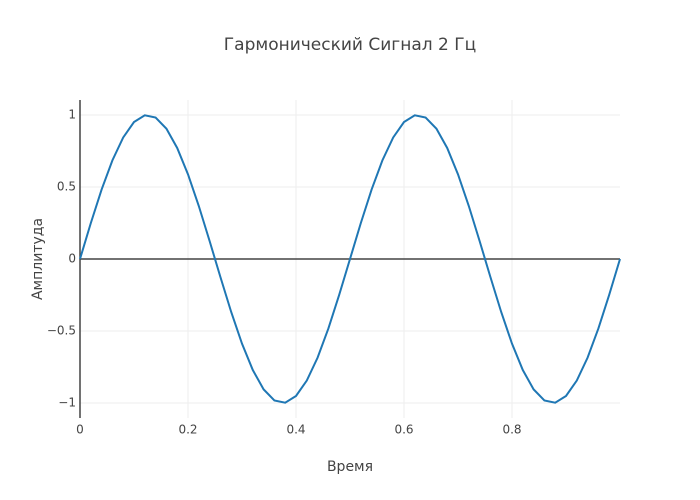 The width and height of the screenshot is (700, 500). I want to click on x-tick-label: 0.6, so click(403, 430).